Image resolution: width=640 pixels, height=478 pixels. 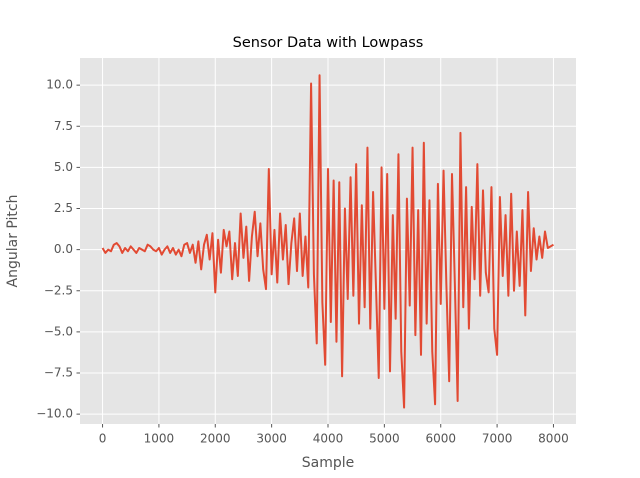 I want to click on x-tick-label: 3000, so click(x=271, y=439).